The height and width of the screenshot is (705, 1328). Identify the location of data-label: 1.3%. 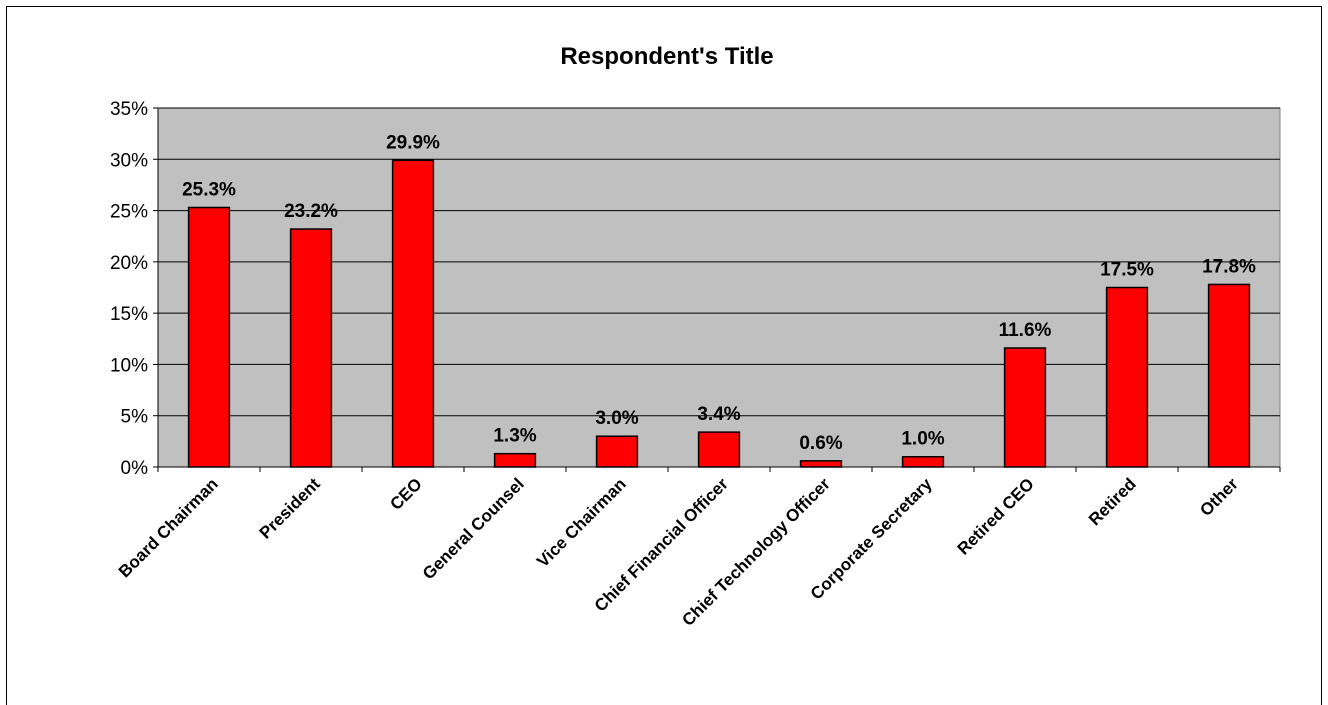
(514, 436).